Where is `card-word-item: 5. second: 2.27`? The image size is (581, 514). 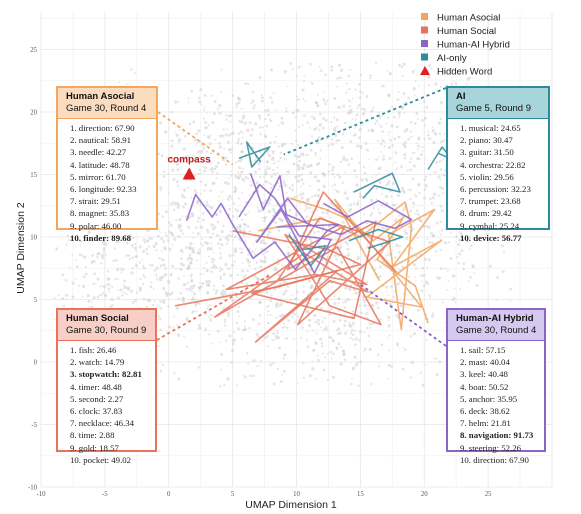
card-word-item: 5. second: 2.27 is located at coordinates (97, 398).